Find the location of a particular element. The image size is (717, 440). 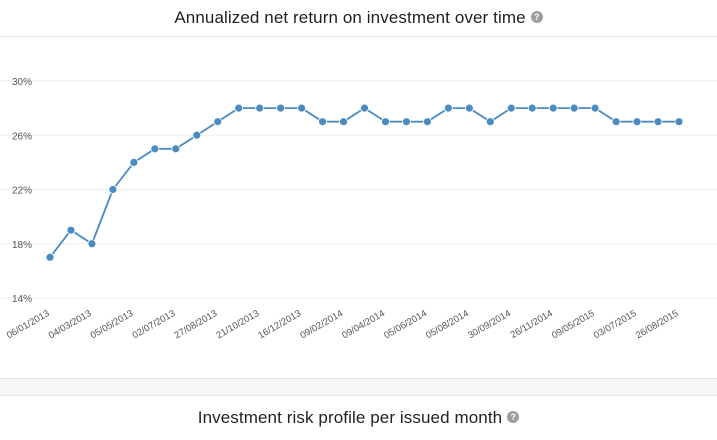

y-tick-label: 14% is located at coordinates (22, 299).